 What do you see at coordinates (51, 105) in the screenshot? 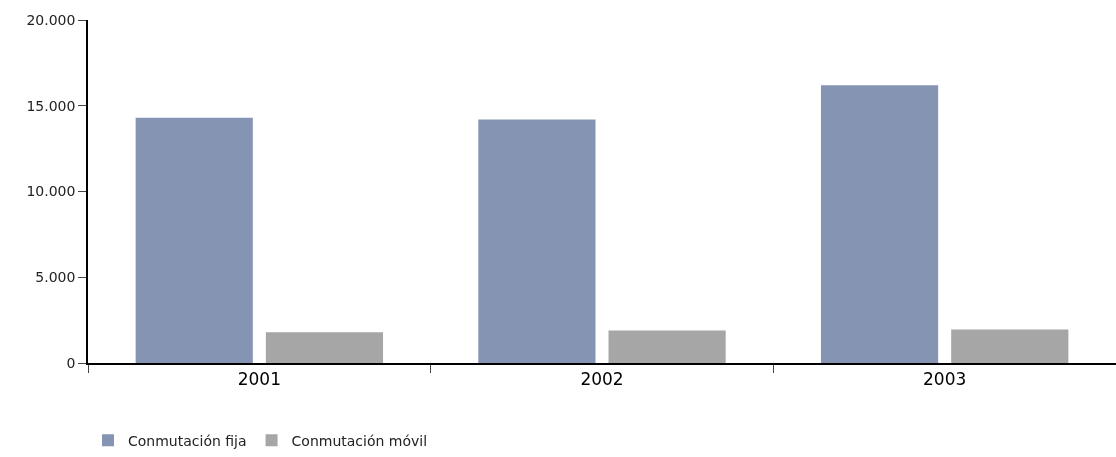
I see `y-tick-label: 15.000` at bounding box center [51, 105].